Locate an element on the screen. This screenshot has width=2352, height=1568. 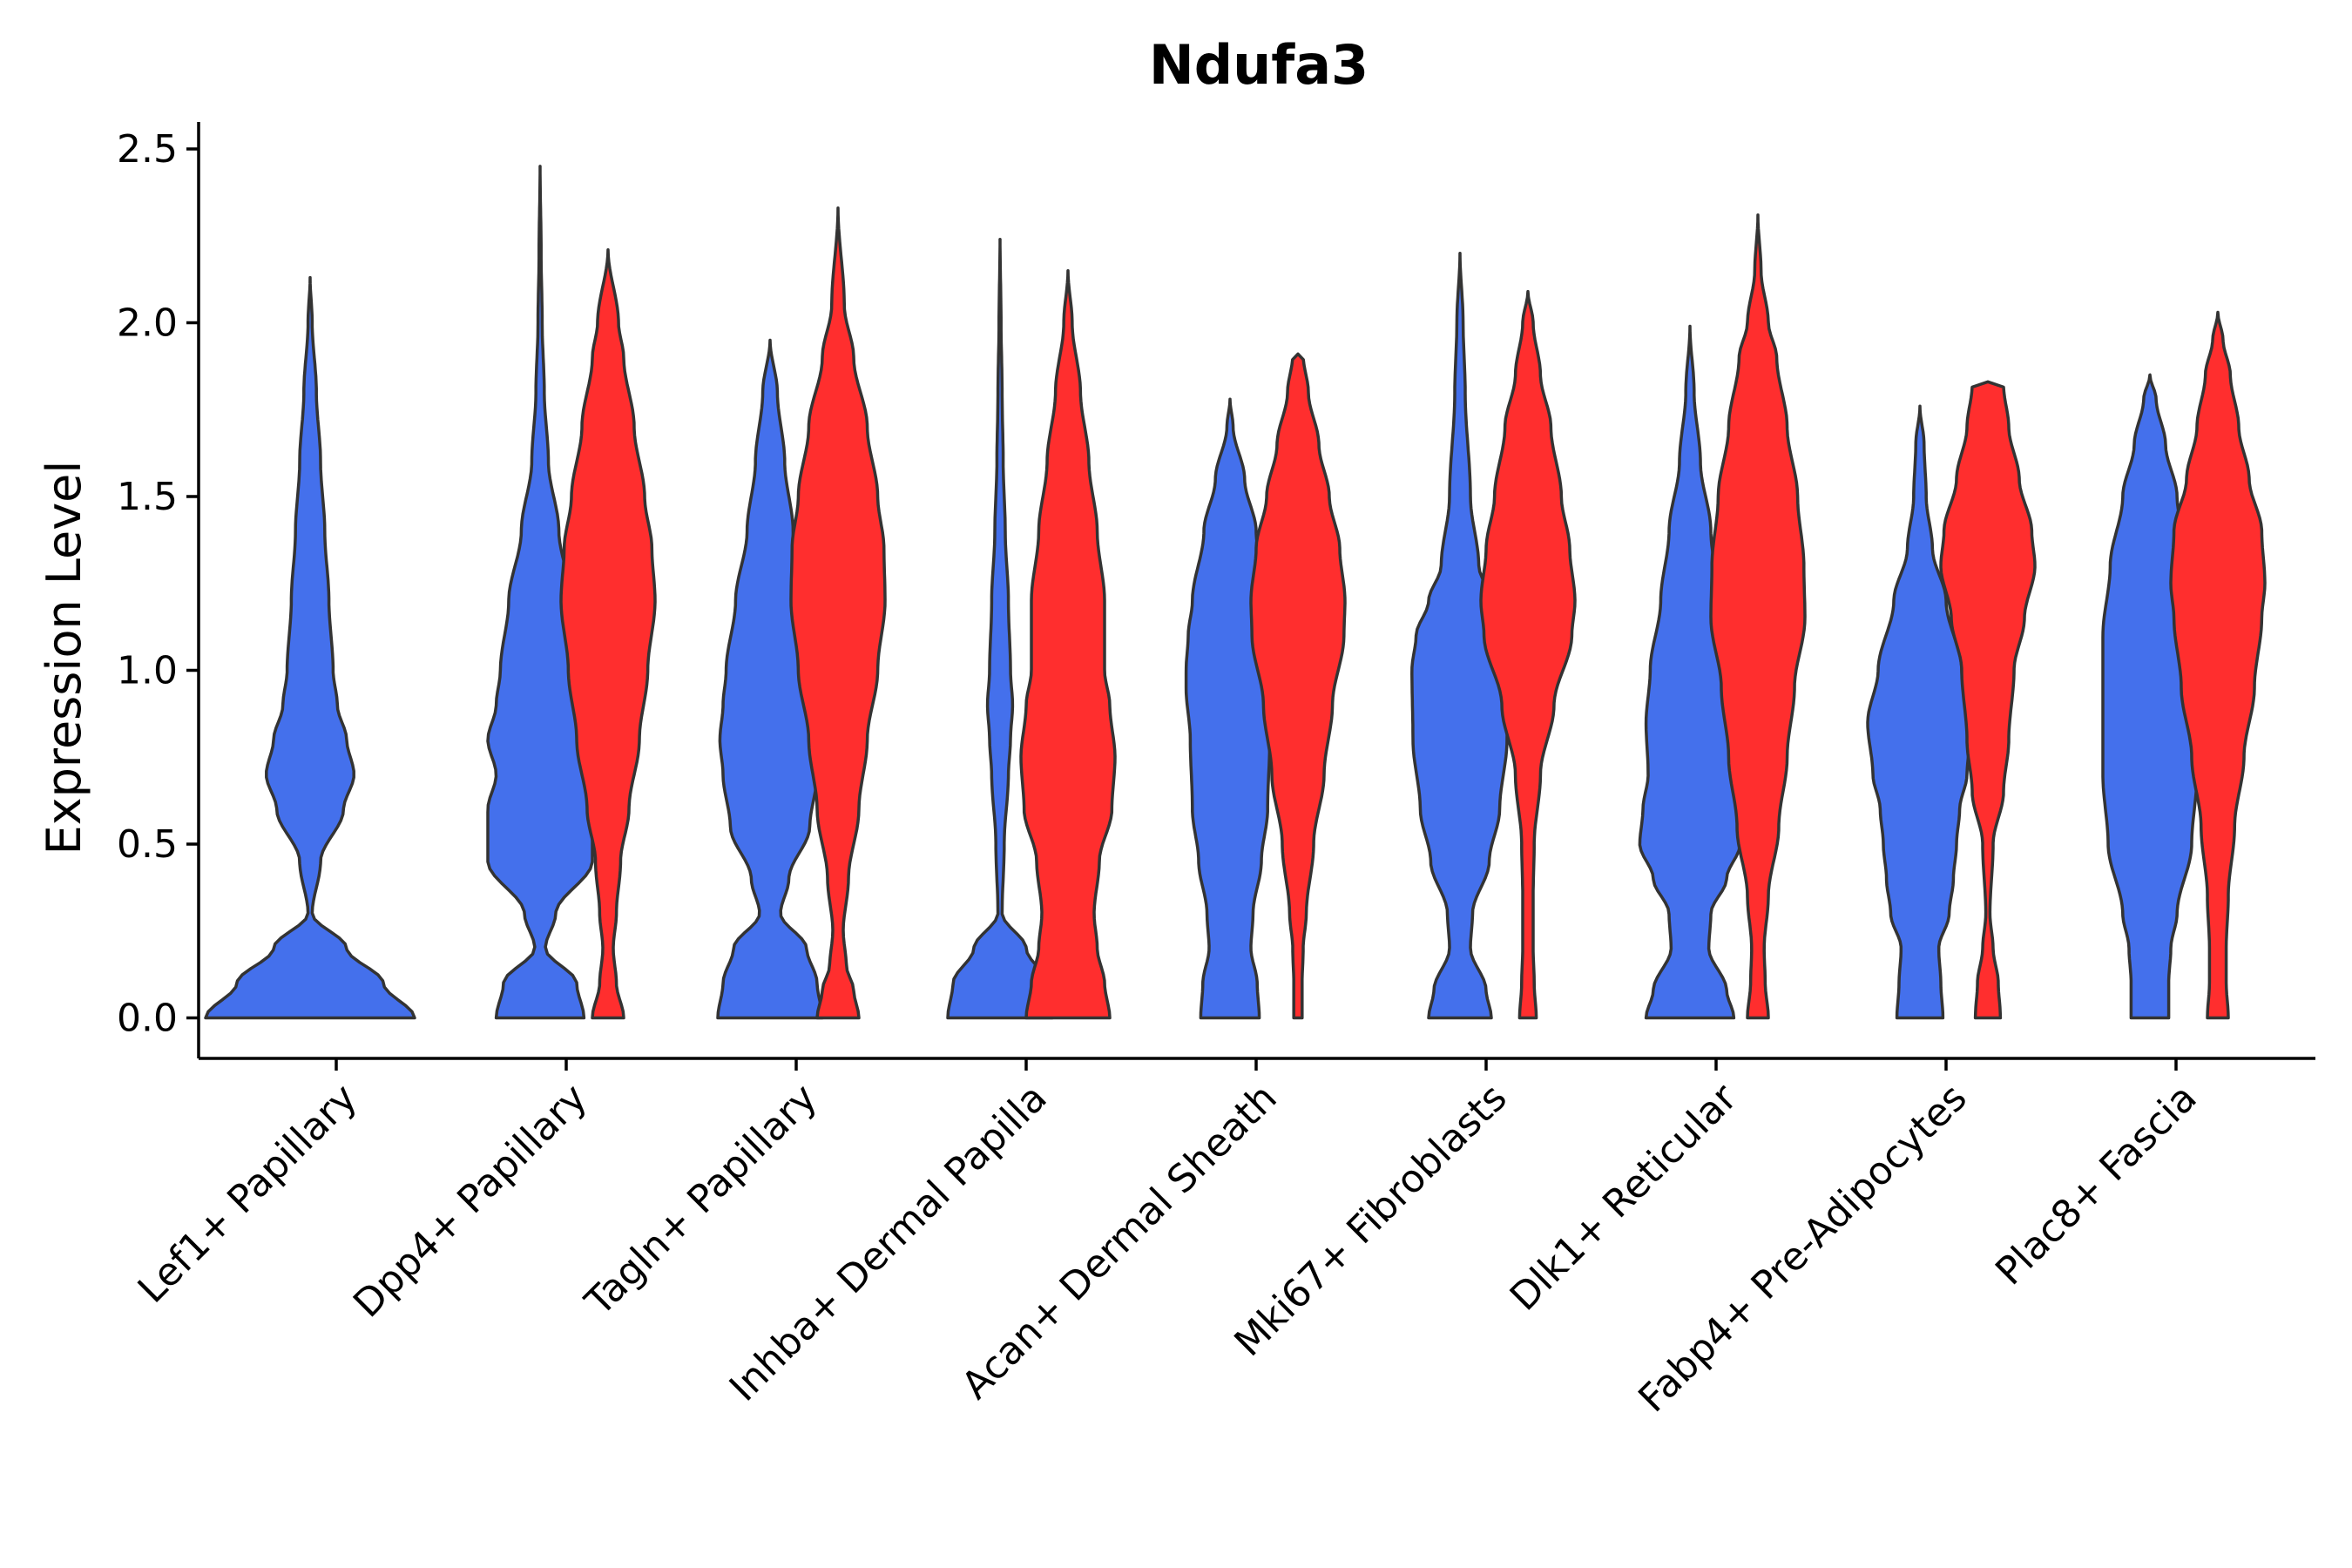
x-tick-label-plac8-fascia: Plac8+ Fascia is located at coordinates (2096, 1185).